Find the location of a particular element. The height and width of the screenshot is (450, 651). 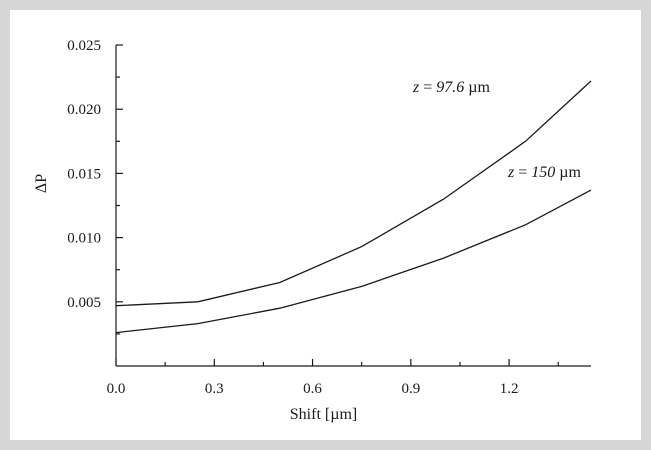

y-ticks: 0.005 0.010 0.015 0.020 0.025 is located at coordinates (95, 186).